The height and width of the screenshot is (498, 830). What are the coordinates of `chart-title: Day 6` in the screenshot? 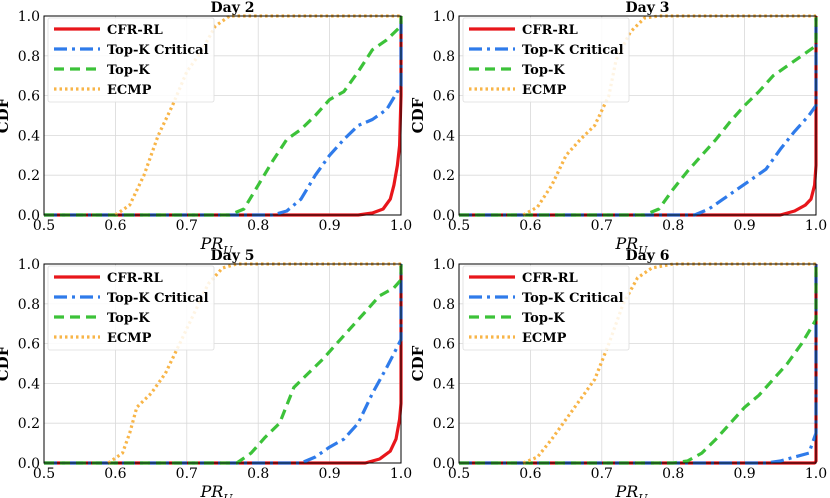 It's located at (648, 256).